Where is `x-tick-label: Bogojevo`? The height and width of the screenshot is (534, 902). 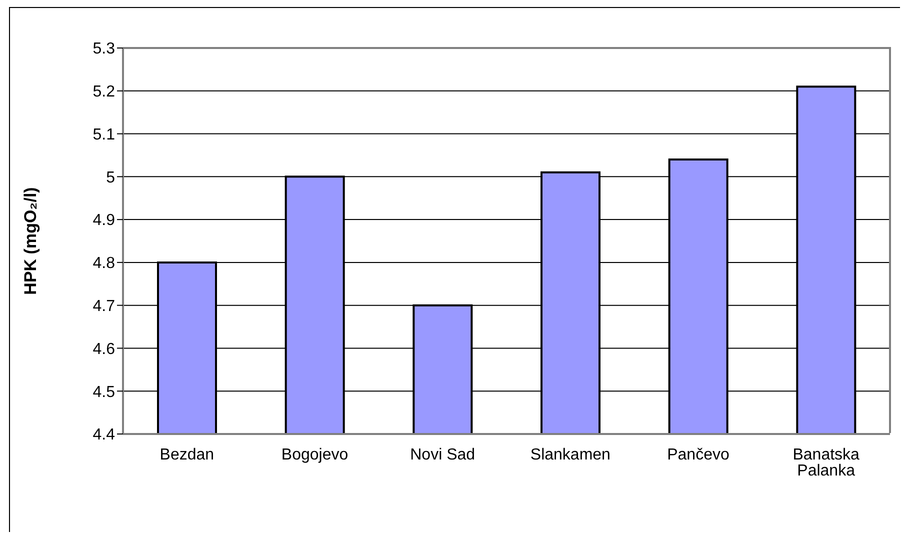 x-tick-label: Bogojevo is located at coordinates (314, 455).